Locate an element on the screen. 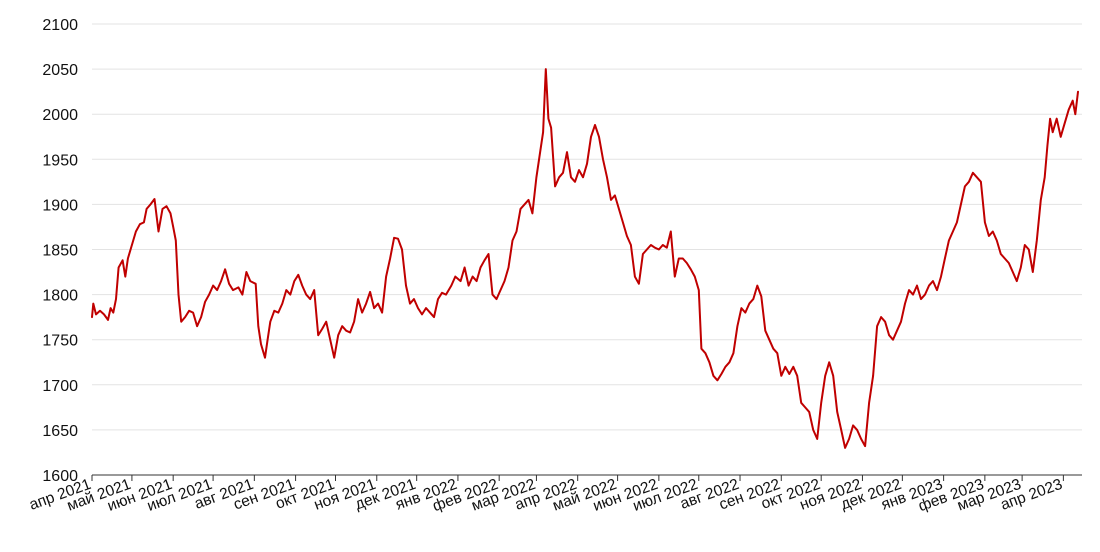 This screenshot has height=552, width=1100. y-tick-label: 1850 is located at coordinates (60, 251).